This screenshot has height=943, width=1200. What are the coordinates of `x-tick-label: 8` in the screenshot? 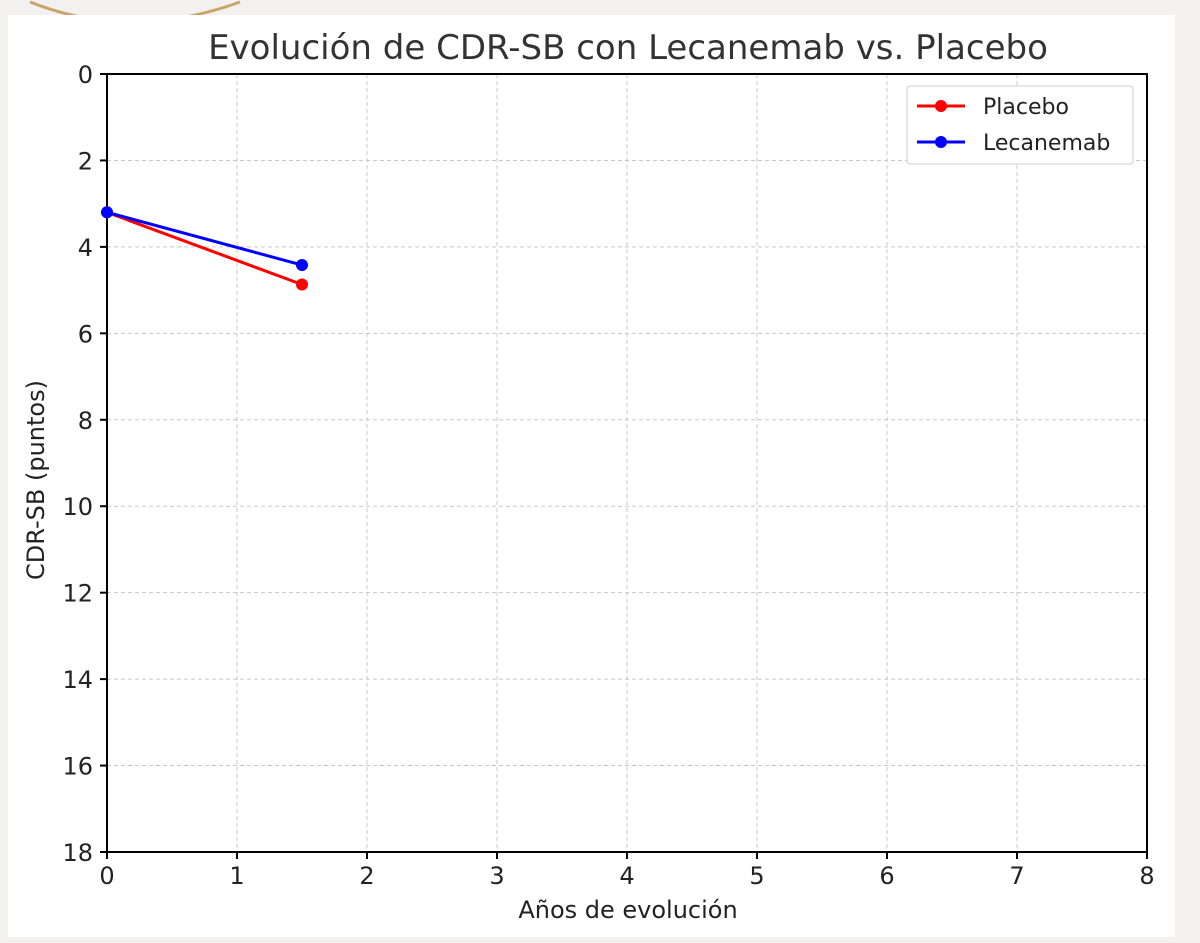 It's located at (1146, 876).